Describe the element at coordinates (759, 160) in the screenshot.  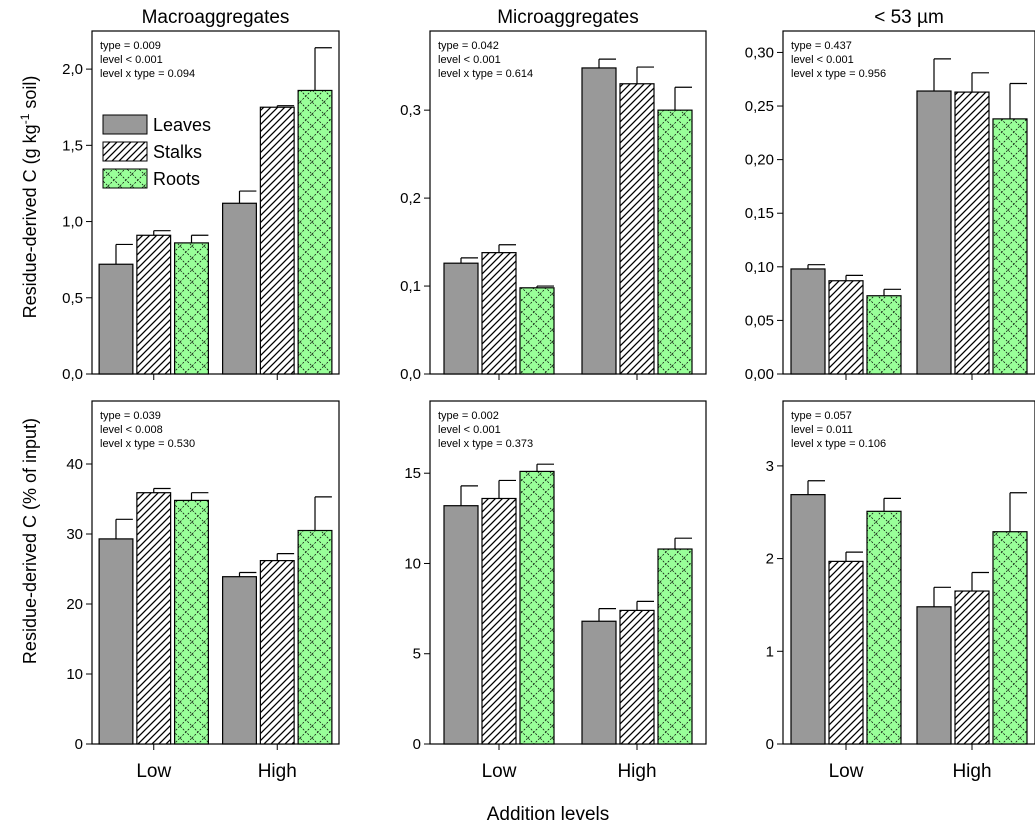
I see `y-tick-label: 0,20` at that location.